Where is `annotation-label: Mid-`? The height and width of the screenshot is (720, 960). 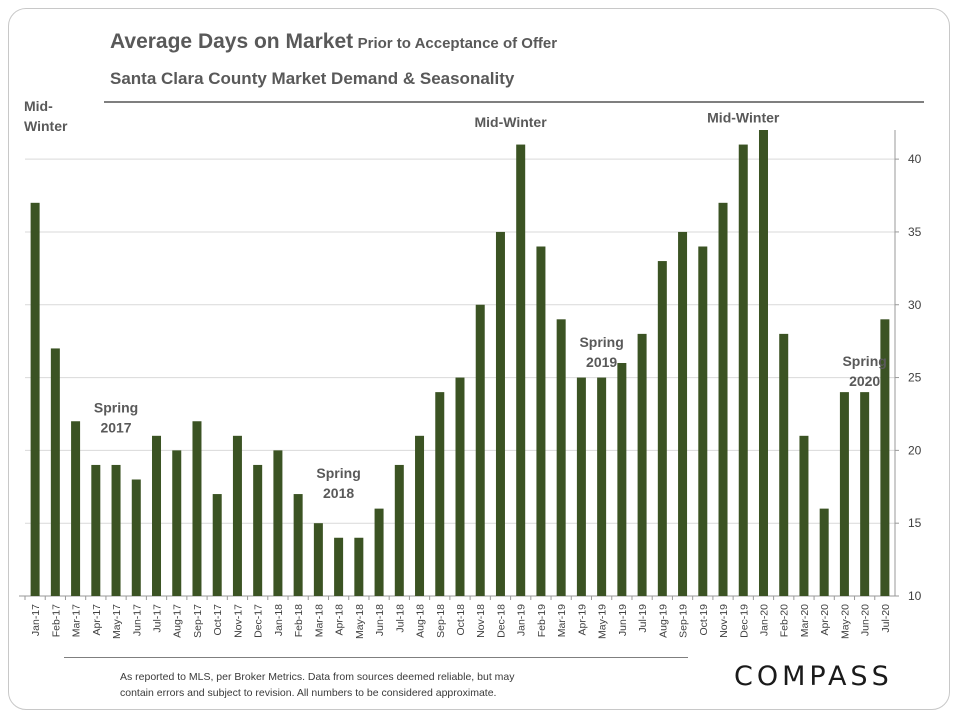 annotation-label: Mid- is located at coordinates (38, 106).